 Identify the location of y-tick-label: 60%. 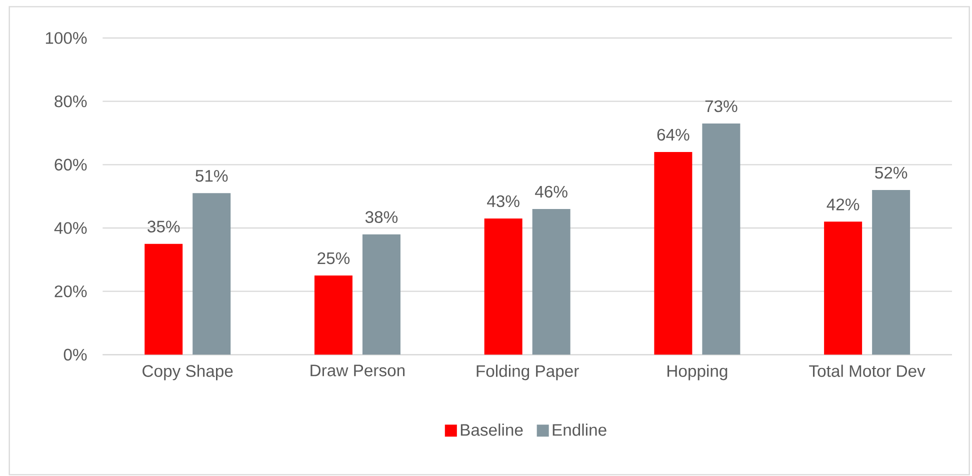
(70, 164).